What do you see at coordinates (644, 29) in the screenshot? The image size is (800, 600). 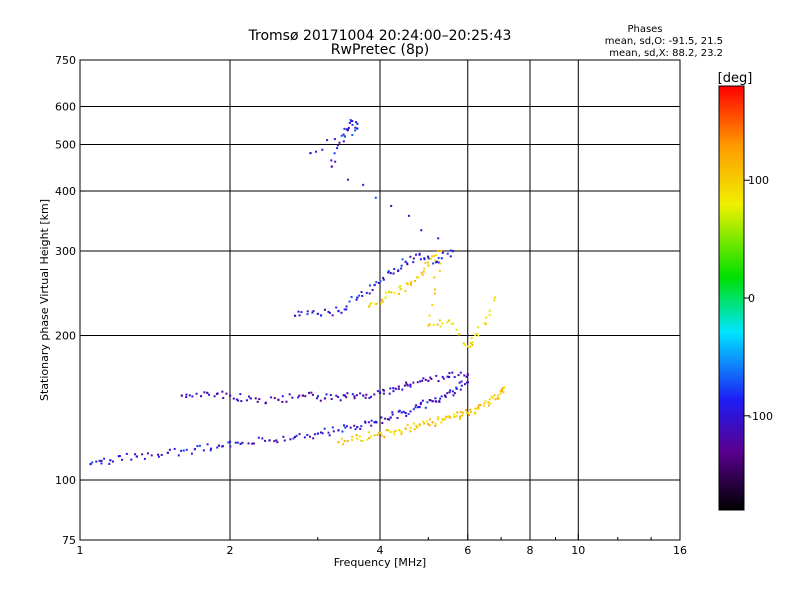 I see `stats-heading: Phases` at bounding box center [644, 29].